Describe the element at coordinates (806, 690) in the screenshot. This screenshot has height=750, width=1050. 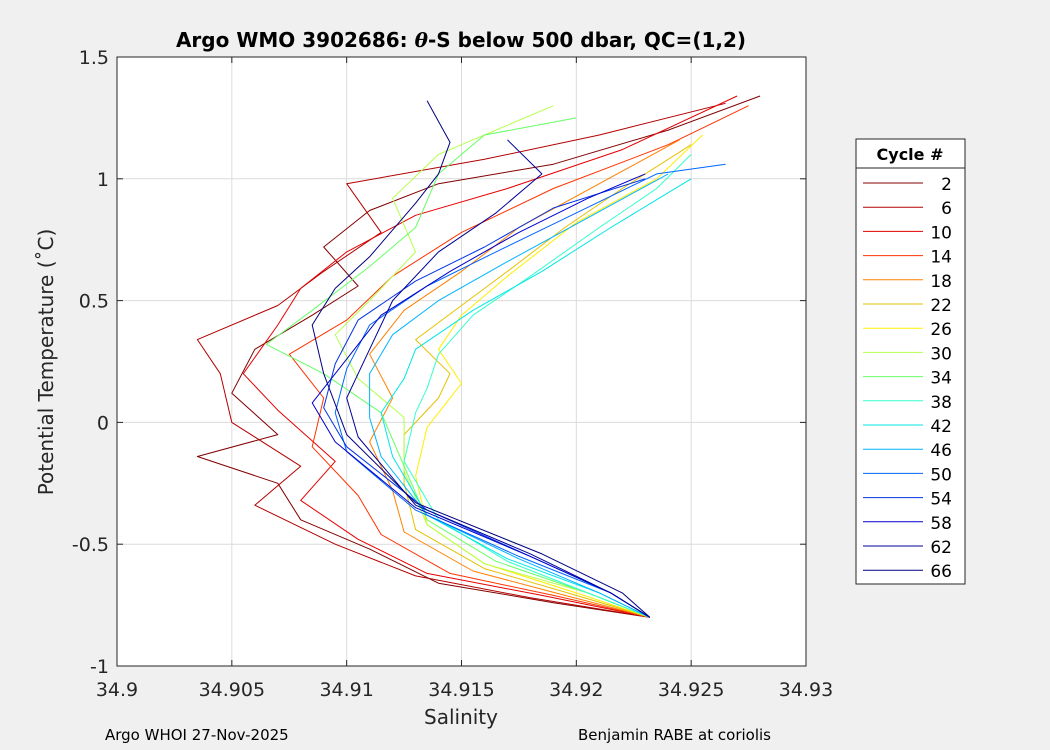
I see `x-tick-label: 34.93` at that location.